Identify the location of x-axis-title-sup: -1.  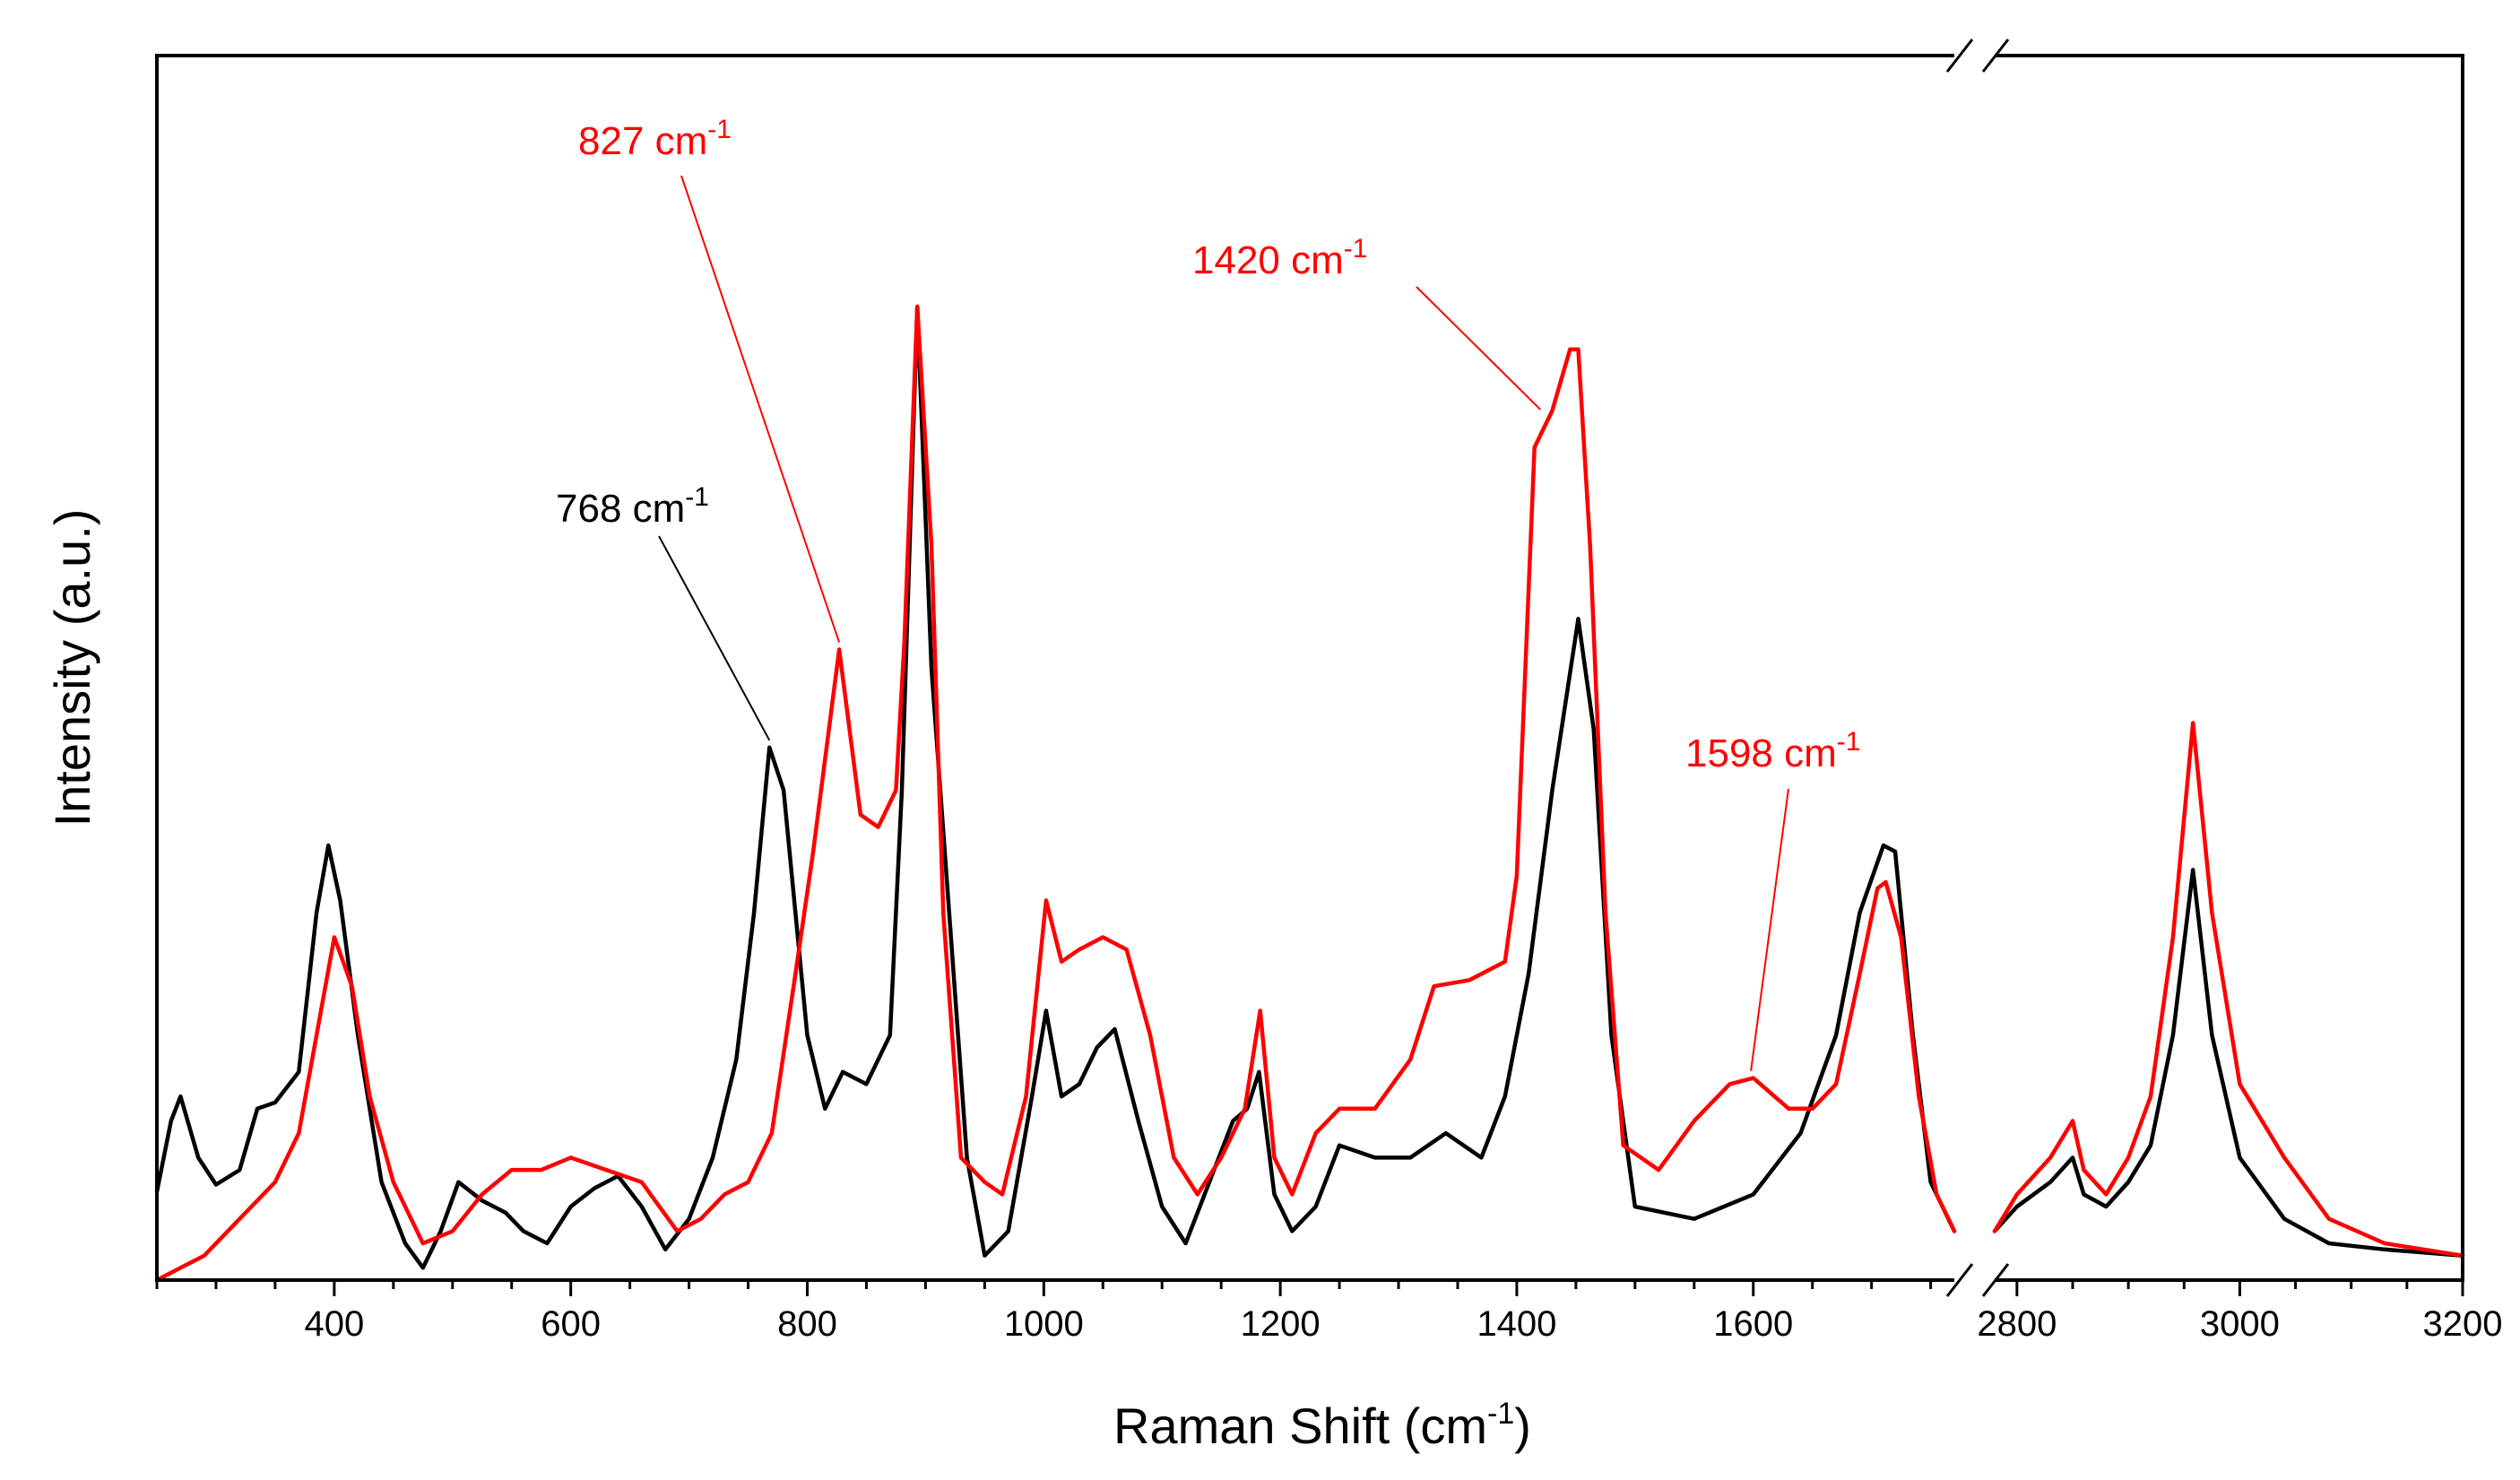
(1501, 1414).